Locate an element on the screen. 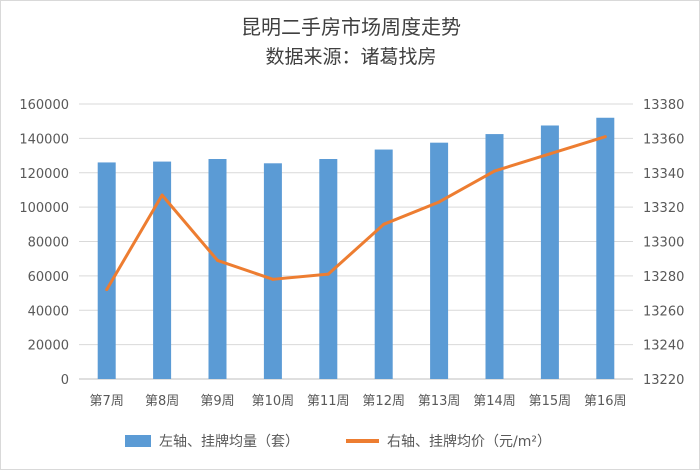  legend: 左轴、挂牌均量（套） 右轴、挂牌均价（元/m²） is located at coordinates (338, 441).